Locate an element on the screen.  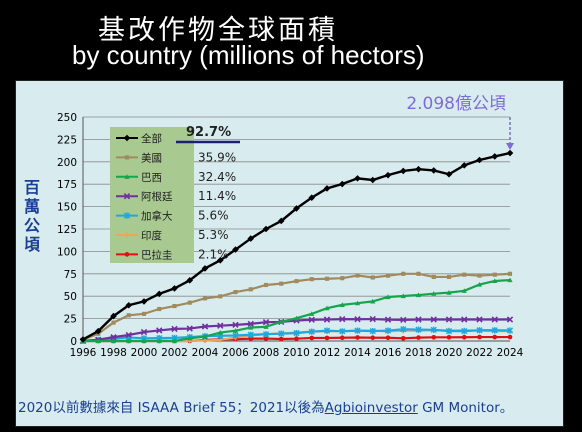
y-tick-label: 150 is located at coordinates (67, 208).